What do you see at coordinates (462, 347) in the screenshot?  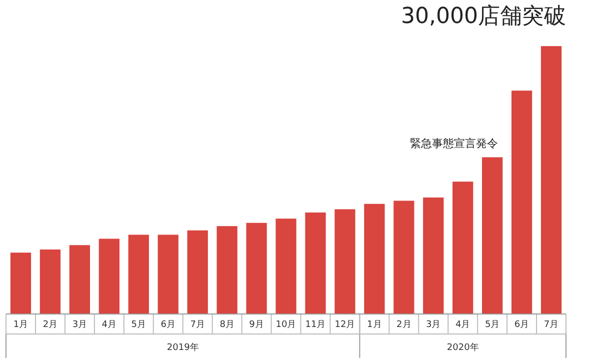 I see `text: 2020年` at bounding box center [462, 347].